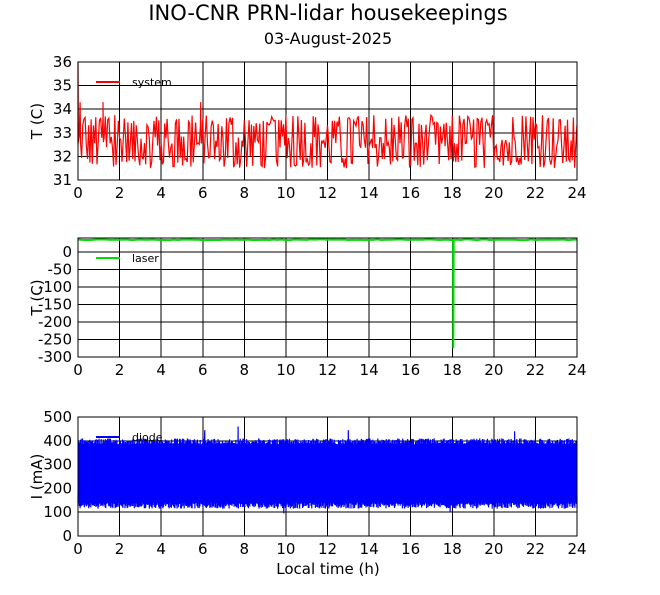  What do you see at coordinates (62, 86) in the screenshot?
I see `y-tick-label: 35` at bounding box center [62, 86].